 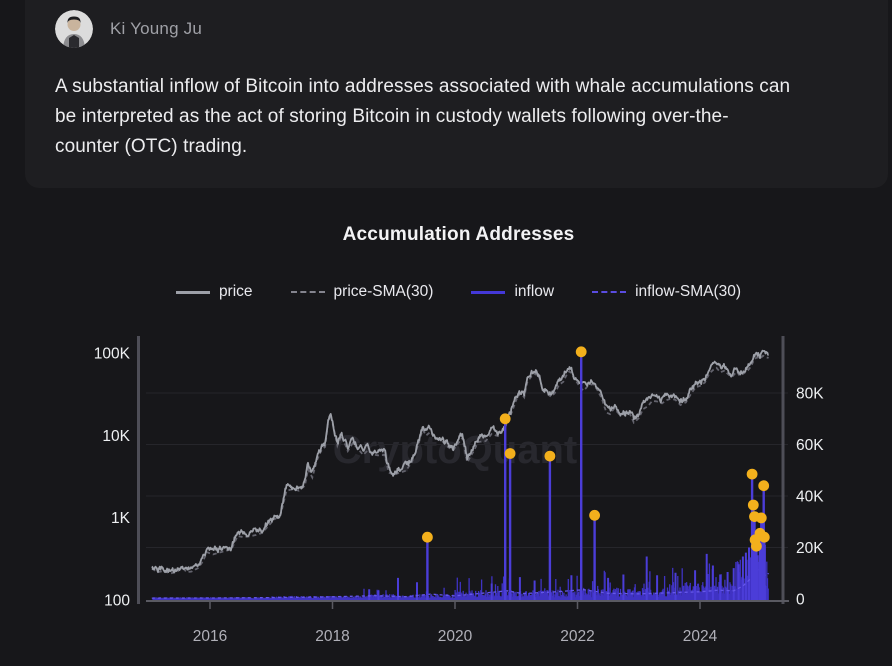 I want to click on left-axis-label: 100, so click(x=117, y=601).